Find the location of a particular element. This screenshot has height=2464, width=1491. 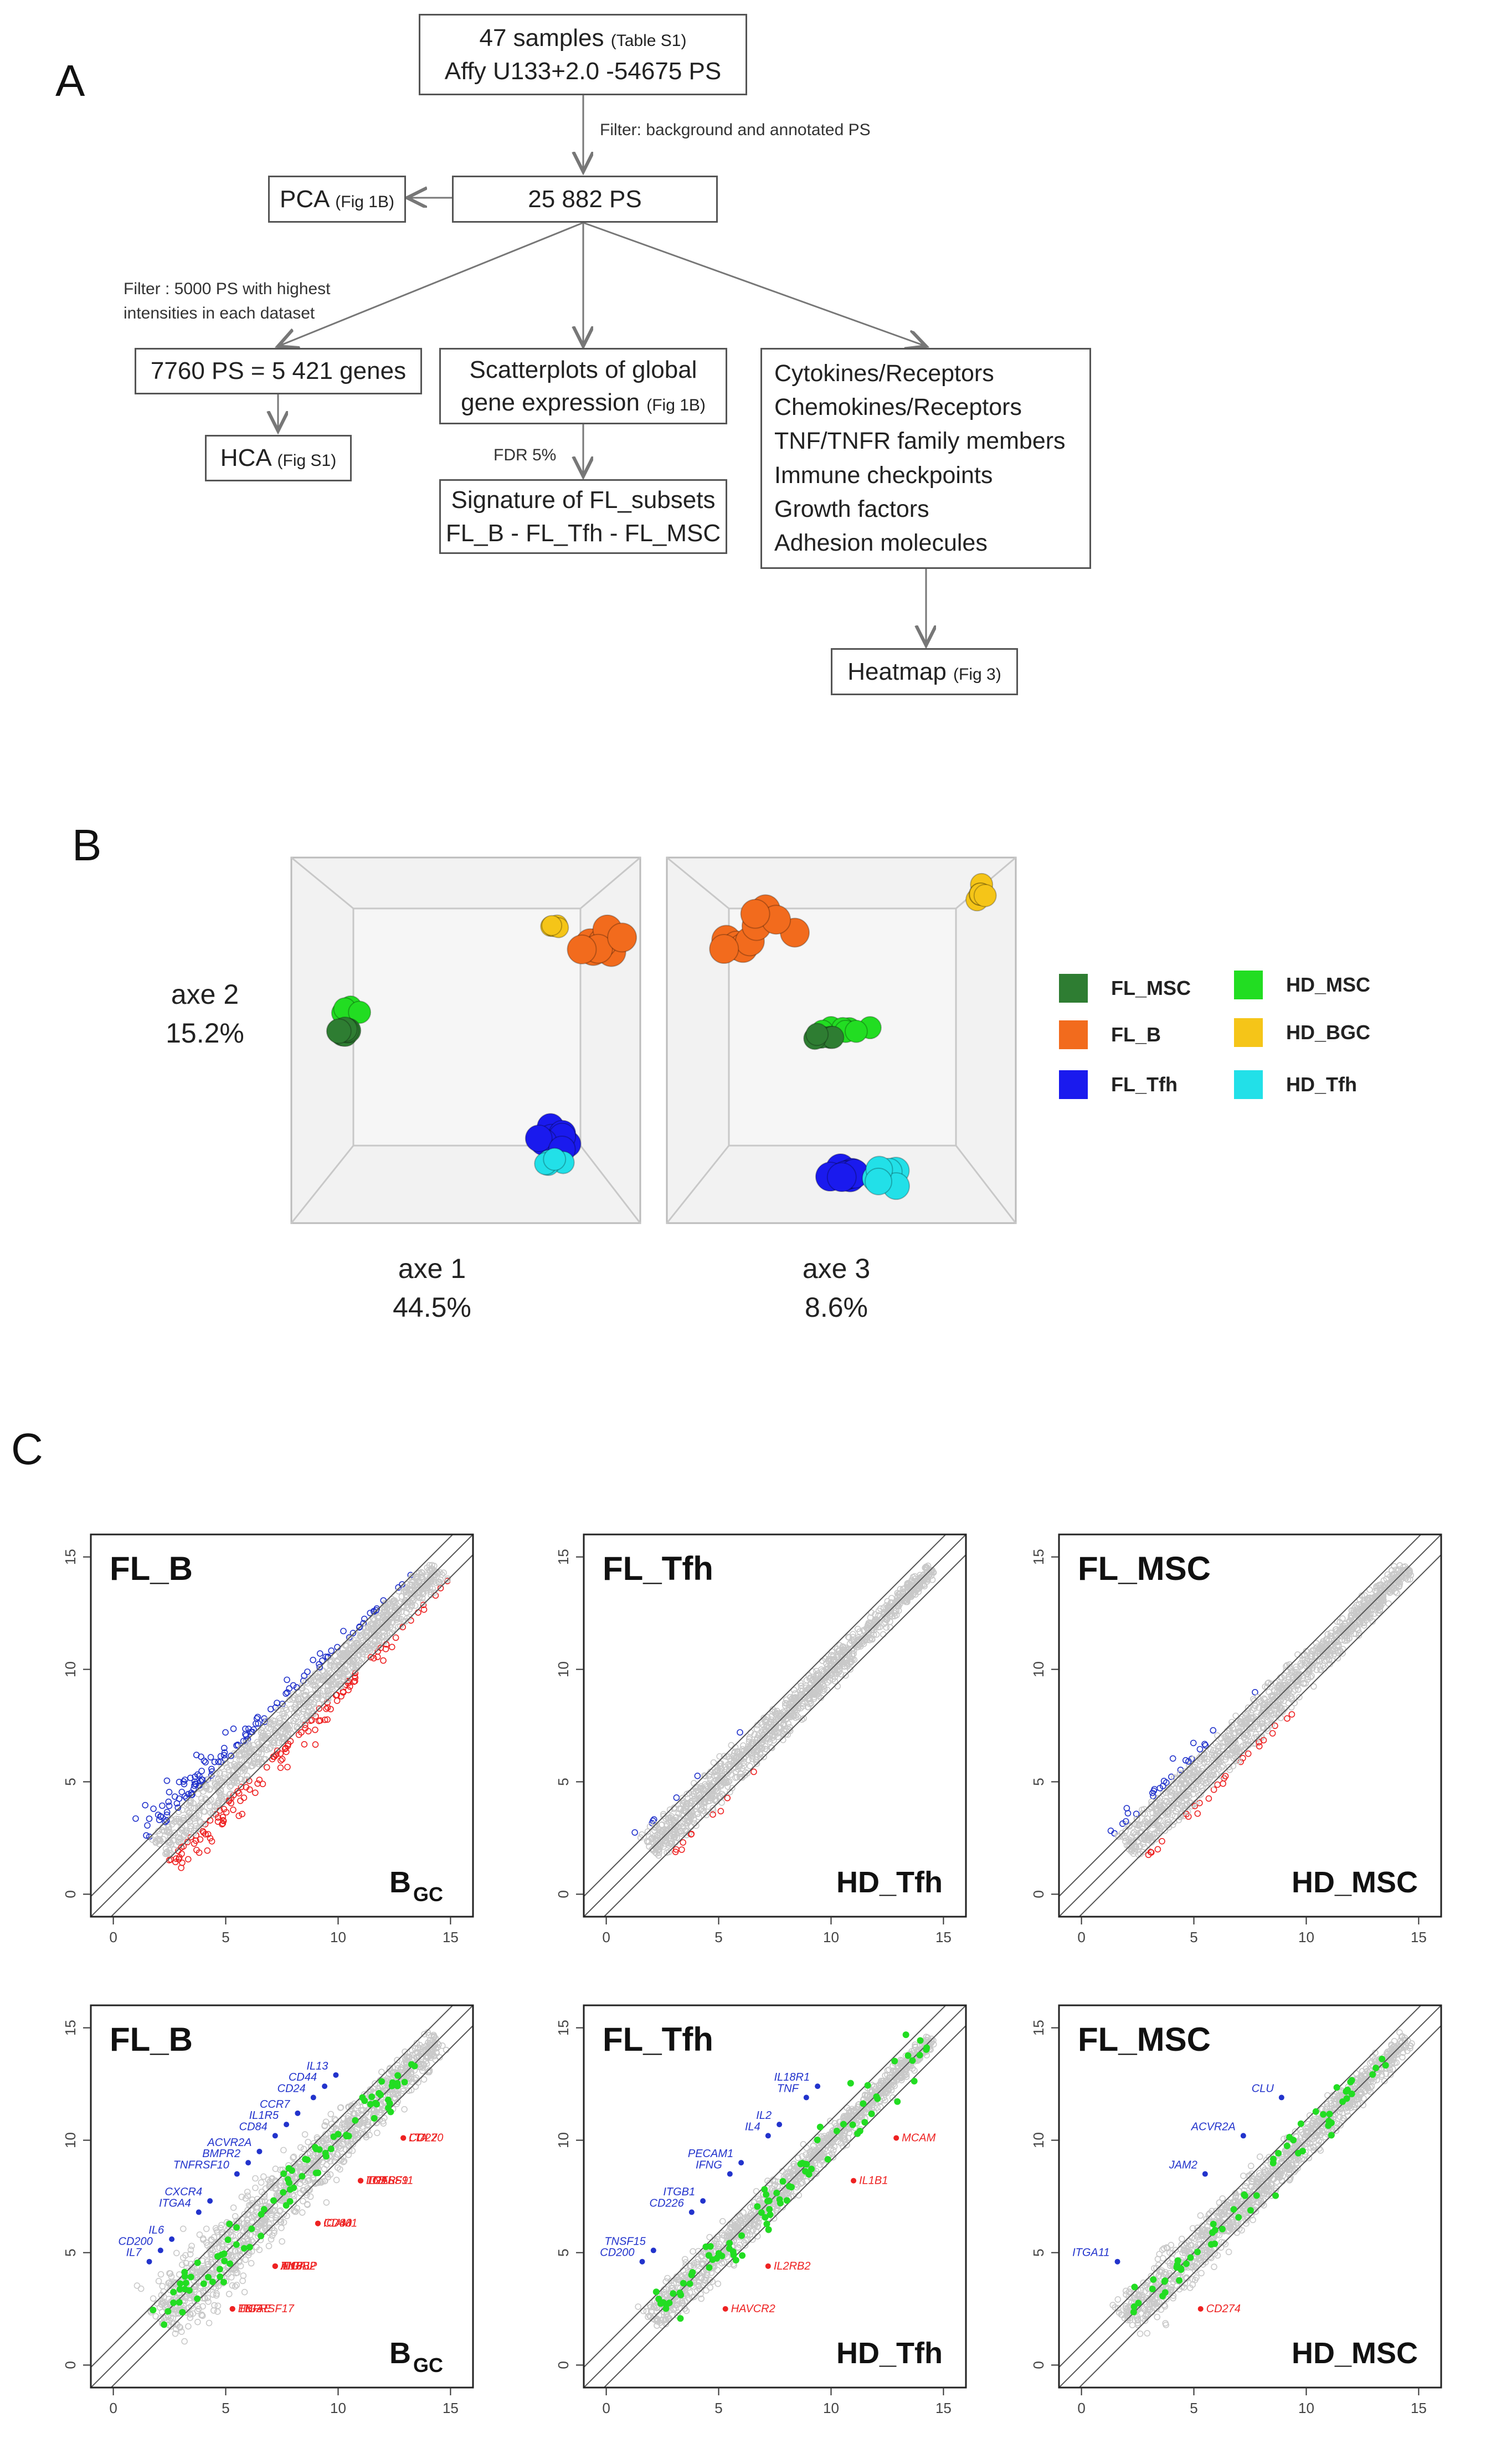

scatterplot-reference-label: HD_MSC is located at coordinates (1355, 1882).